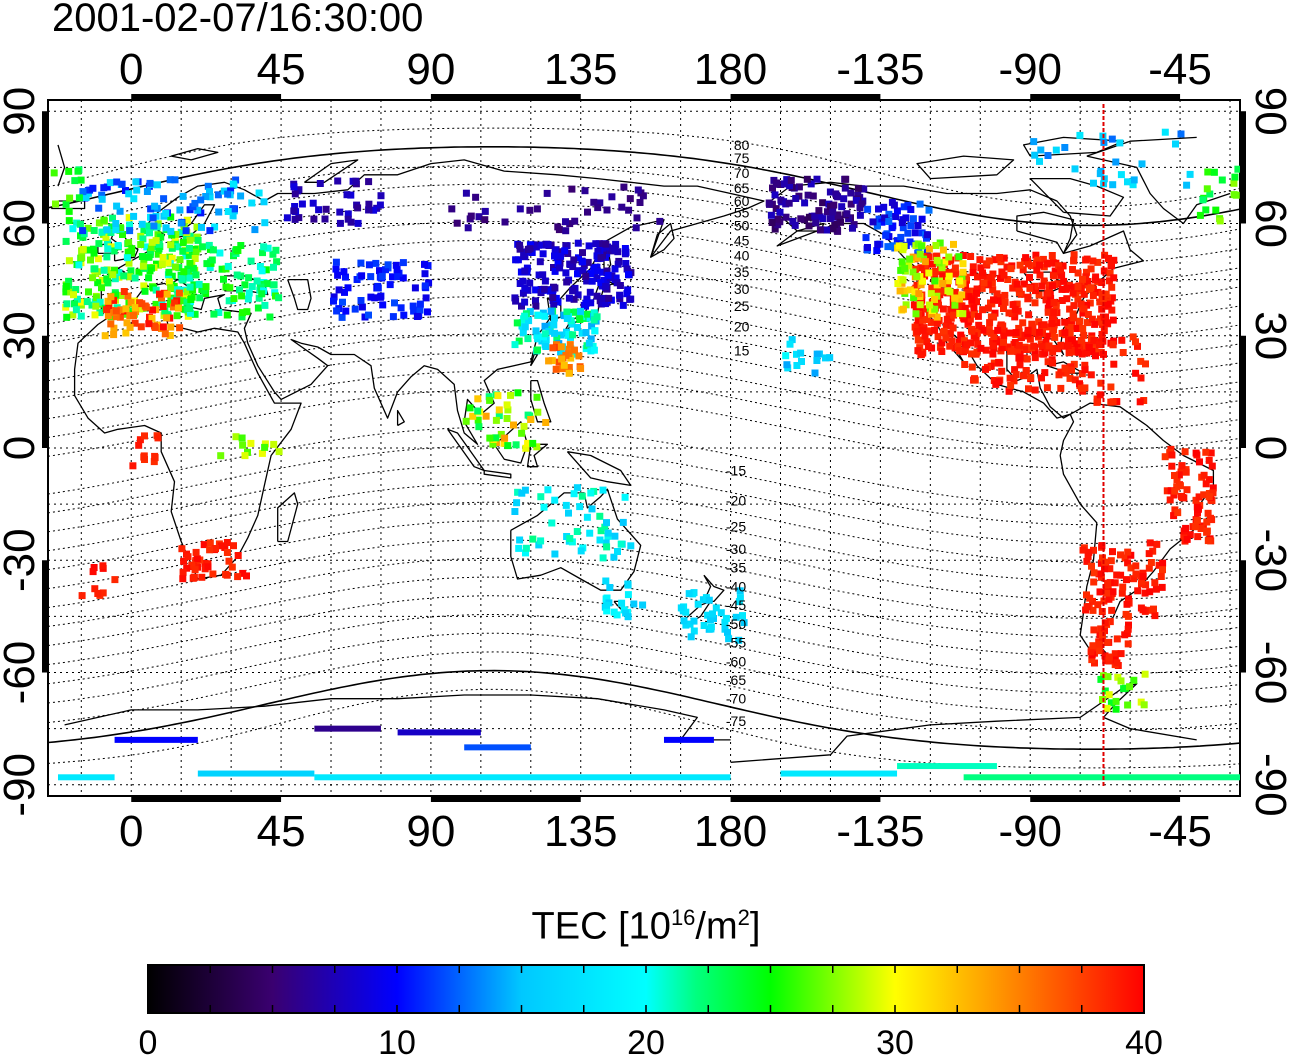 This screenshot has height=1057, width=1292. I want to click on contour-line, so click(644, 635).